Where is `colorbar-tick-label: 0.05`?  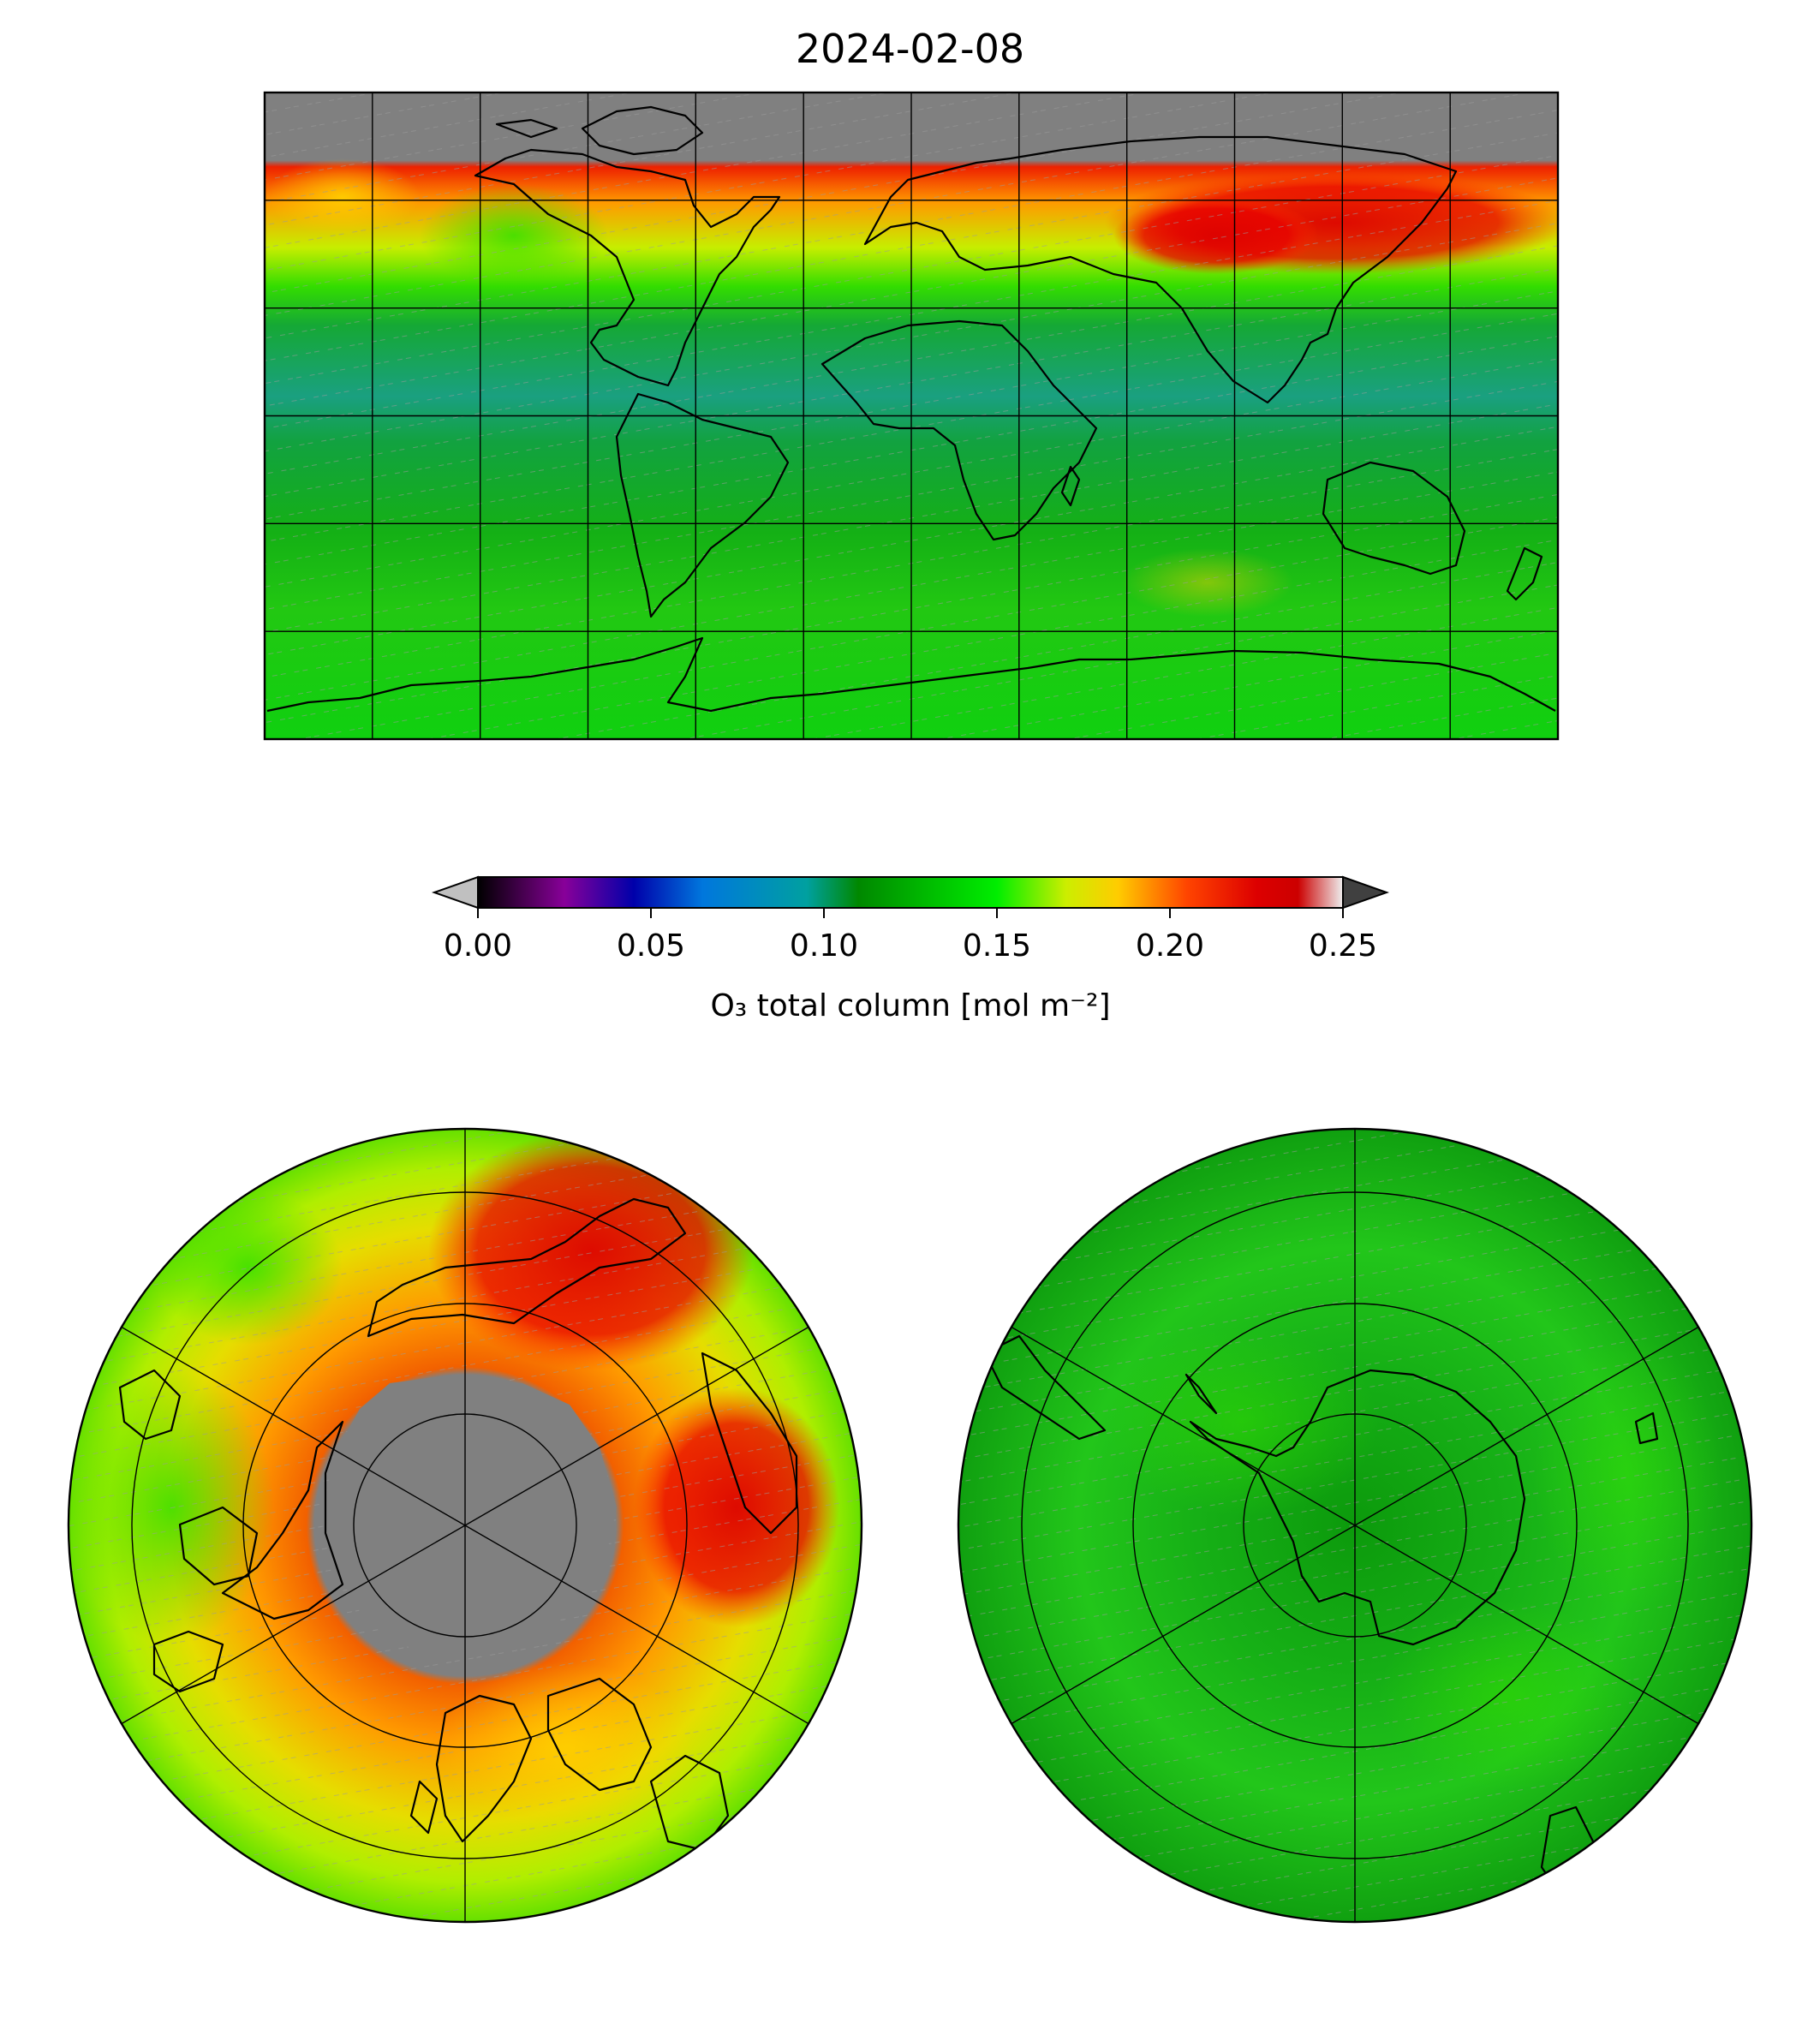 colorbar-tick-label: 0.05 is located at coordinates (651, 946).